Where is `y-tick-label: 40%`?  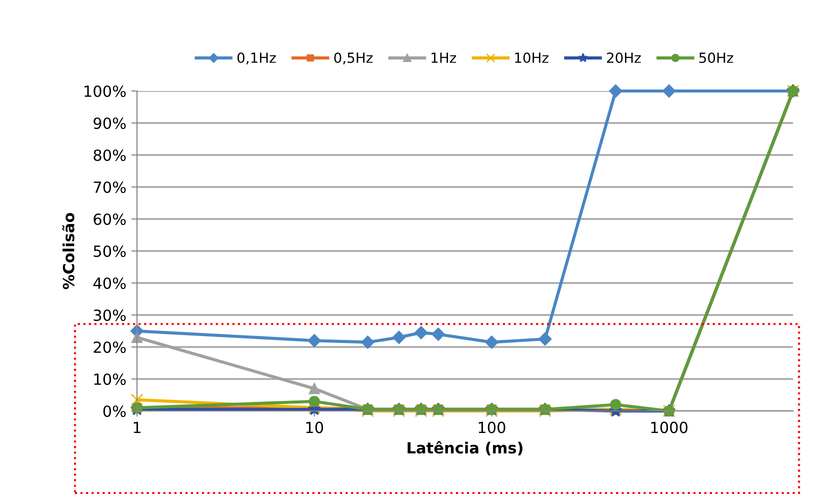 y-tick-label: 40% is located at coordinates (109, 283).